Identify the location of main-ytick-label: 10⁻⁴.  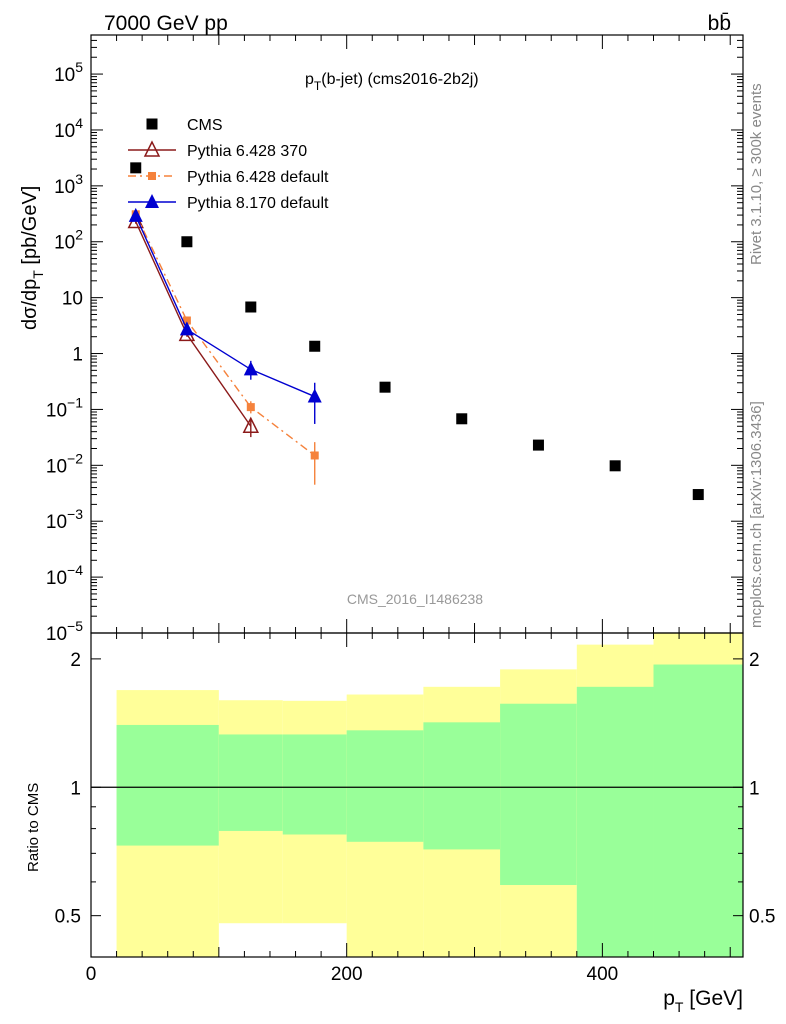
(64, 575).